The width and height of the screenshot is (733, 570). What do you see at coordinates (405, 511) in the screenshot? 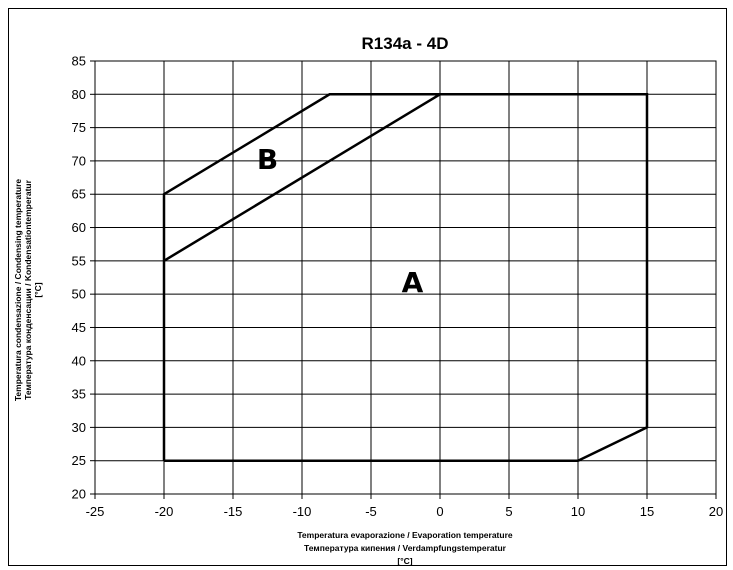
I see `x-tick-labels: -25 -20 -15 -10 -5 0 5 10 15 20` at bounding box center [405, 511].